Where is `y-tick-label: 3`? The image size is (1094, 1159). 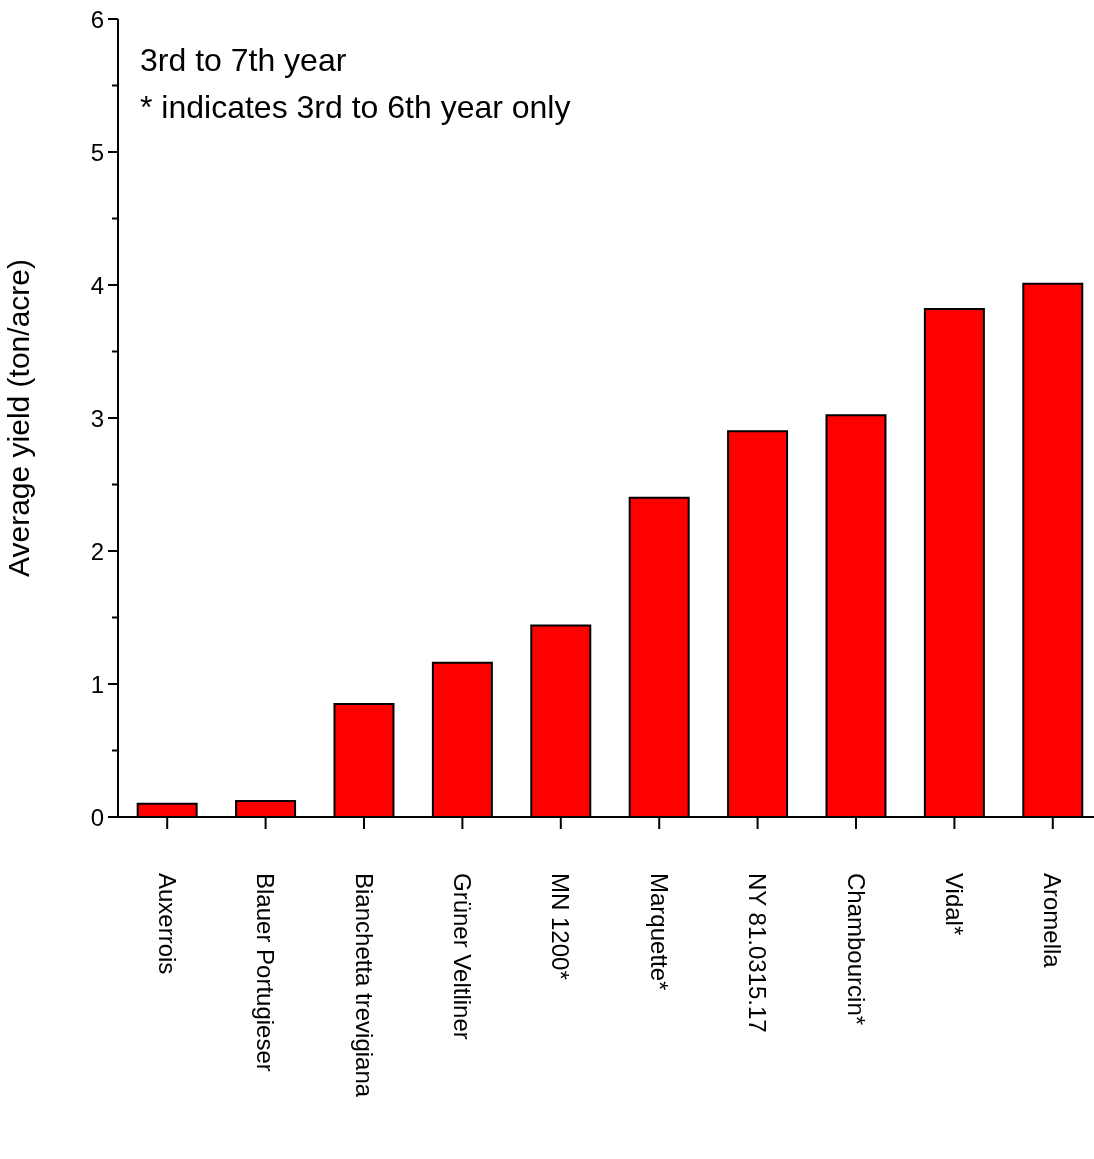 y-tick-label: 3 is located at coordinates (97, 418).